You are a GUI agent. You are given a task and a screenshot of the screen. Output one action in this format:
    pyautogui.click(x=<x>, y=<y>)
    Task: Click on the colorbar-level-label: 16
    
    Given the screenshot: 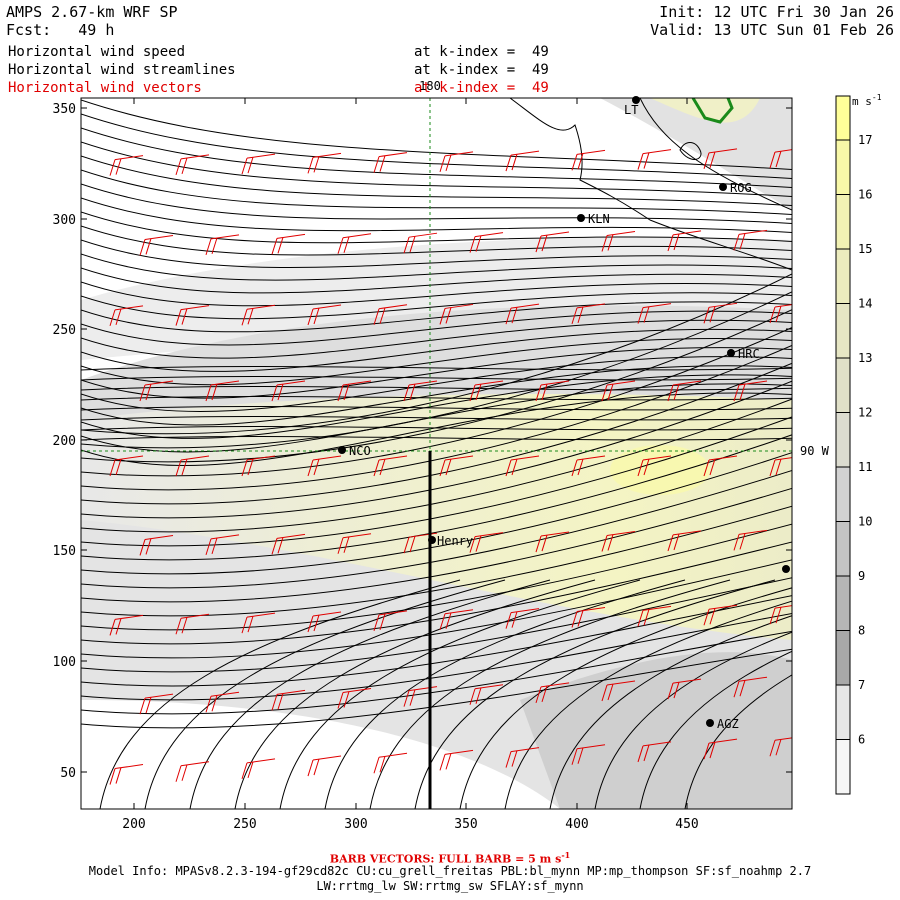 What is the action you would take?
    pyautogui.click(x=865, y=195)
    